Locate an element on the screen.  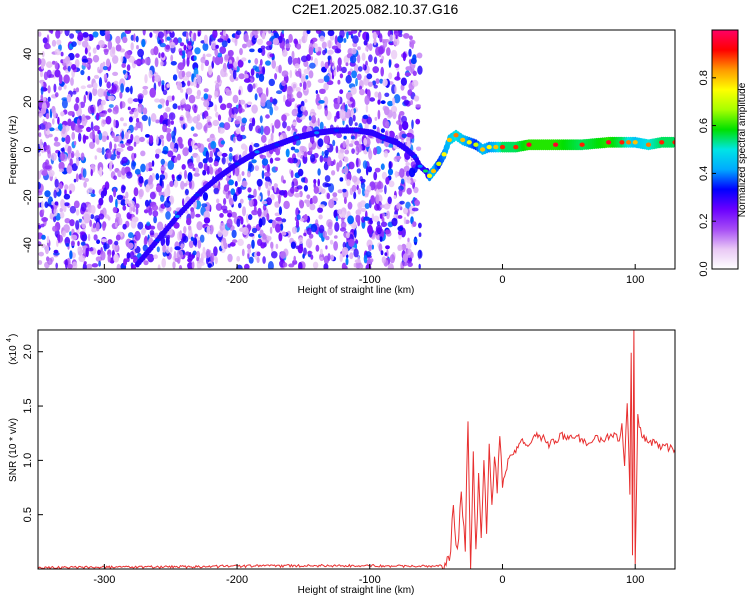
colorbar-tick-label: 0.4 is located at coordinates (704, 173).